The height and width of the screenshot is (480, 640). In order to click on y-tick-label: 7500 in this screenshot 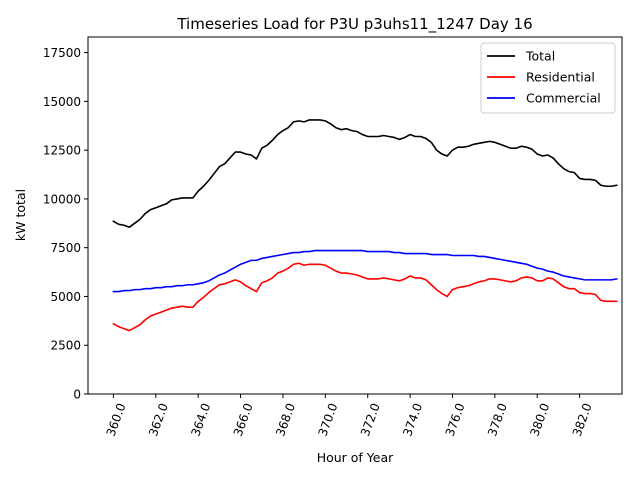, I will do `click(65, 248)`.